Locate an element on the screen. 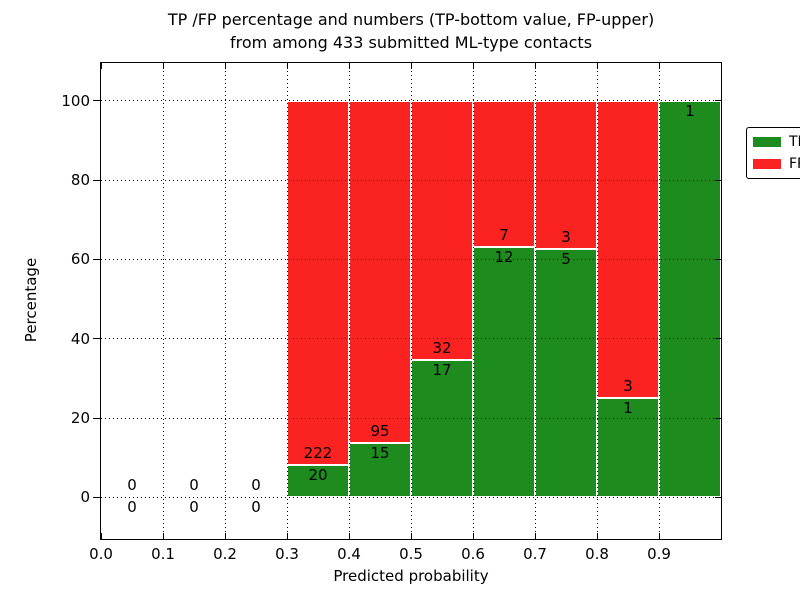 Image resolution: width=800 pixels, height=600 pixels. y-tick-label: 40 is located at coordinates (80, 338).